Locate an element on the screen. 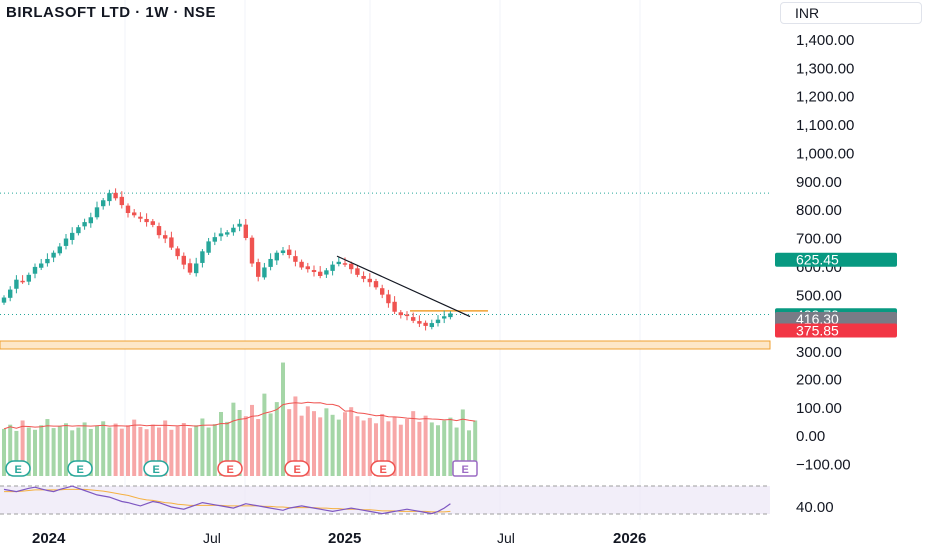 Image resolution: width=932 pixels, height=550 pixels. rsi-ma-line is located at coordinates (227, 500).